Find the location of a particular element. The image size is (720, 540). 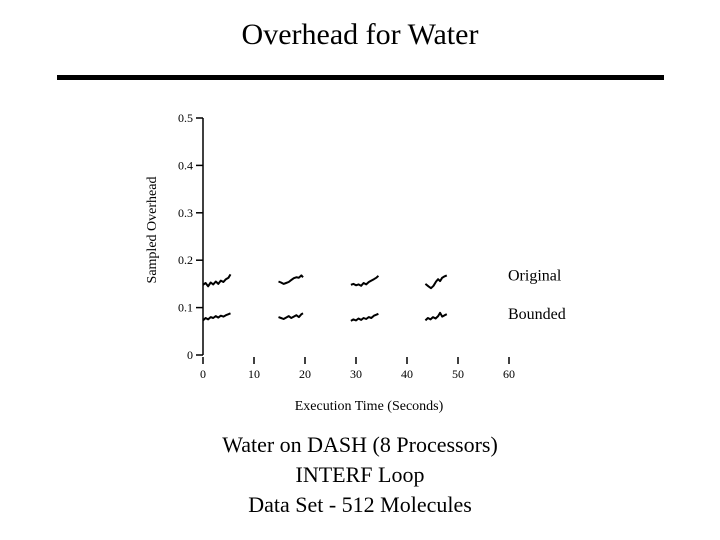

x-tick-label: 40 is located at coordinates (407, 374).